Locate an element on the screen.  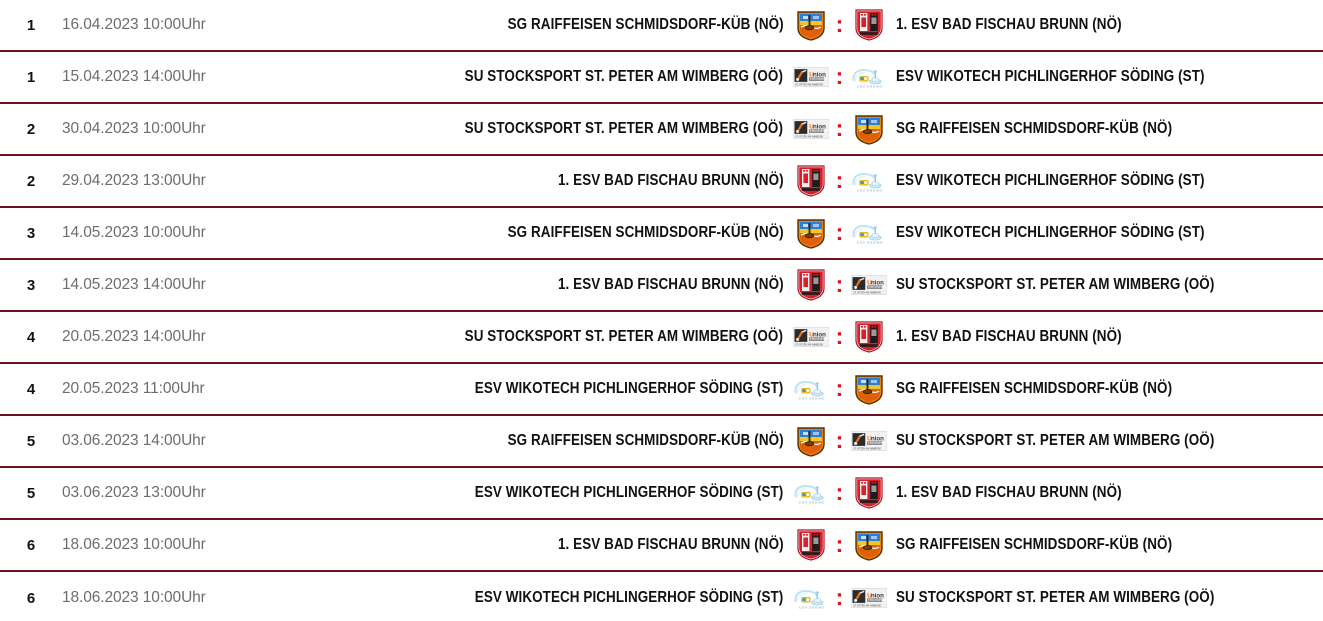
match-datetime: 03.06.2023 13:00Uhr is located at coordinates (134, 492).